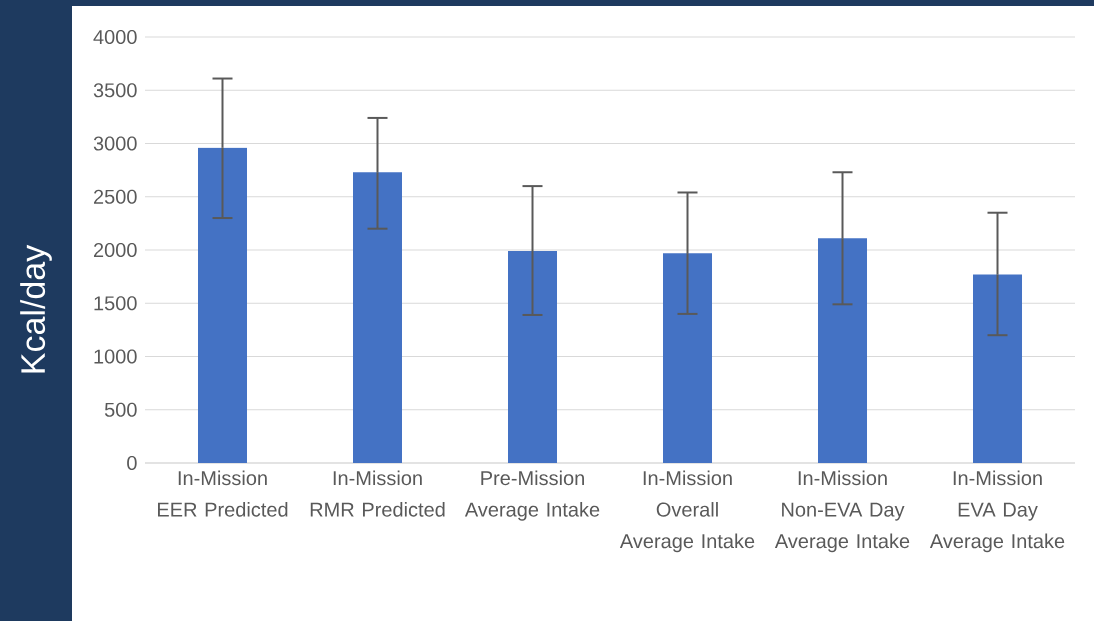 This screenshot has height=621, width=1094. What do you see at coordinates (115, 303) in the screenshot?
I see `y-tick-label: 1500` at bounding box center [115, 303].